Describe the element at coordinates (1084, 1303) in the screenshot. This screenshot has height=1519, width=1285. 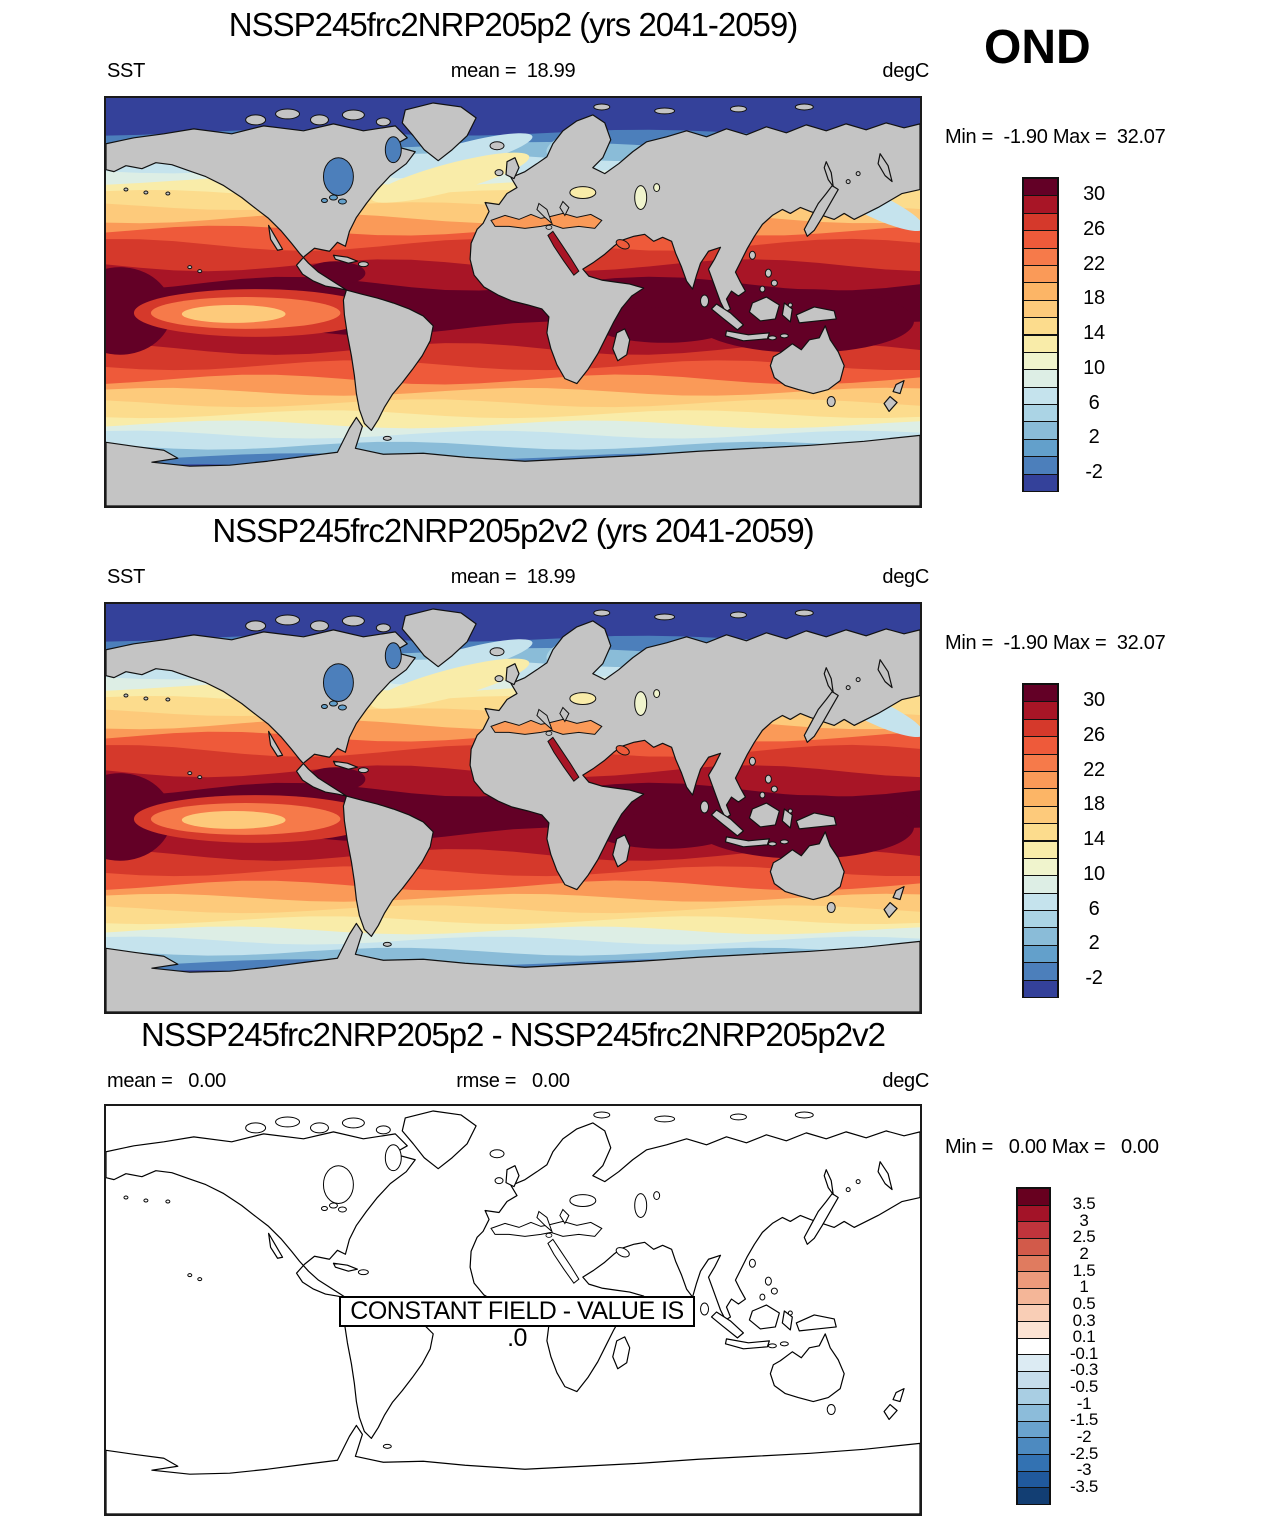
I see `colorbar-tick-label: 0.5` at that location.